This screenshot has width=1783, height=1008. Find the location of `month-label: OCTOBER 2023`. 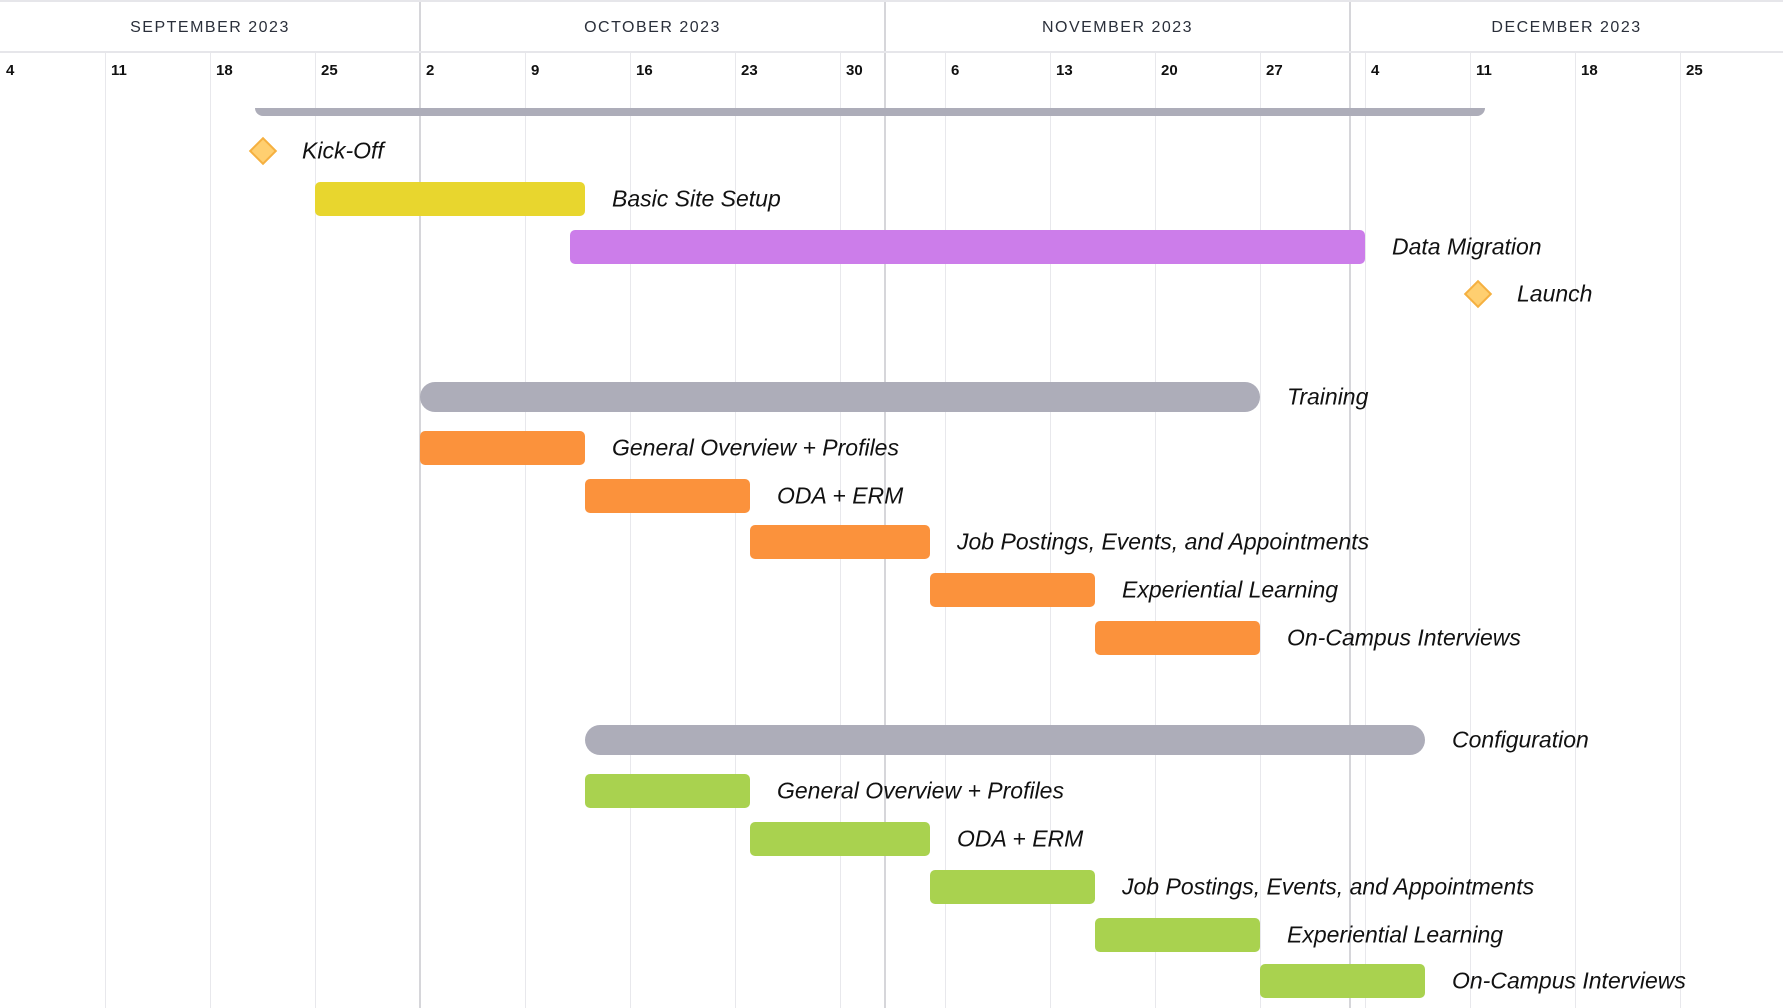

month-label: OCTOBER 2023 is located at coordinates (652, 27).